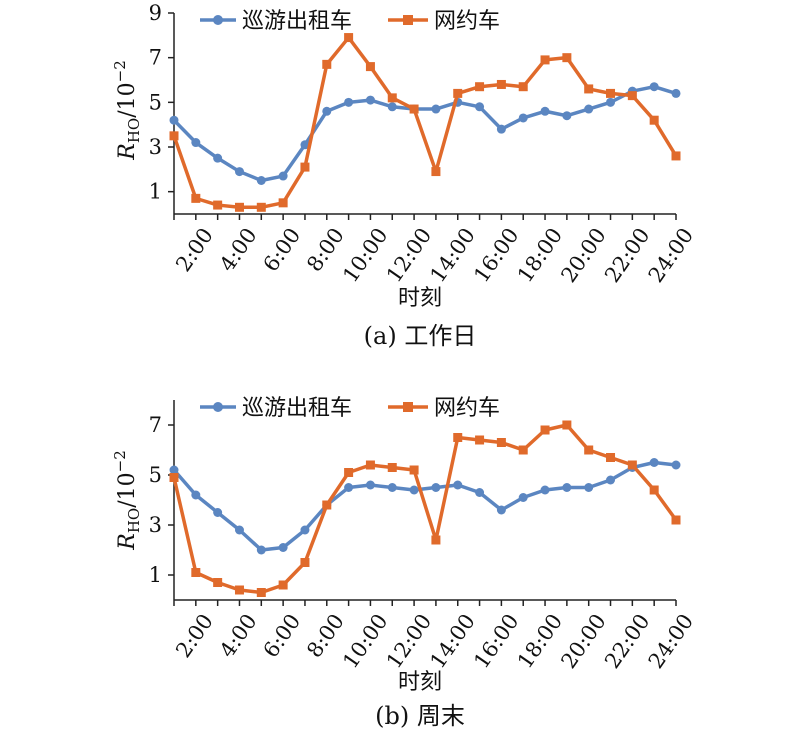 The height and width of the screenshot is (741, 800). Describe the element at coordinates (420, 298) in the screenshot. I see `x-axis-title: 时刻` at that location.